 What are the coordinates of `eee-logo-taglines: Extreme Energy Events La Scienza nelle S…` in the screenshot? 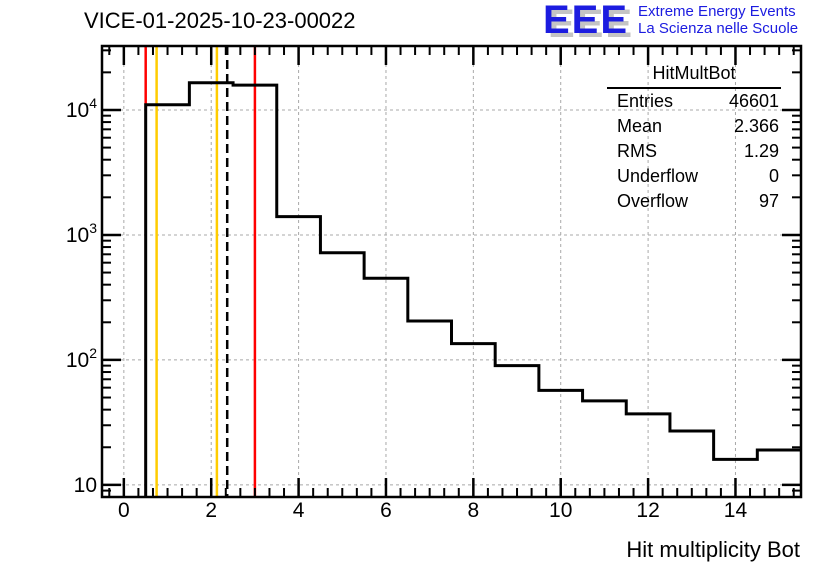 It's located at (718, 19).